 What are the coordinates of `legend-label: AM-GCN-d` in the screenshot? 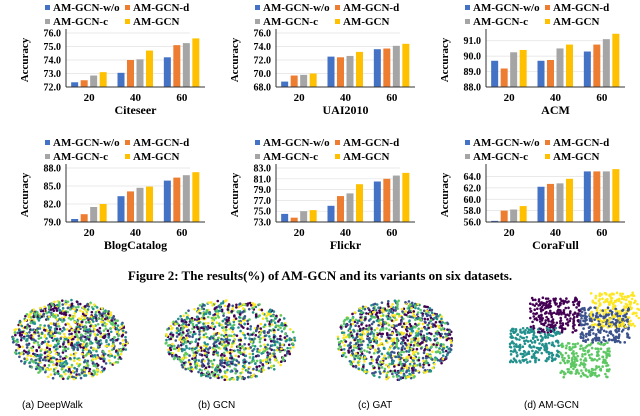 It's located at (161, 8).